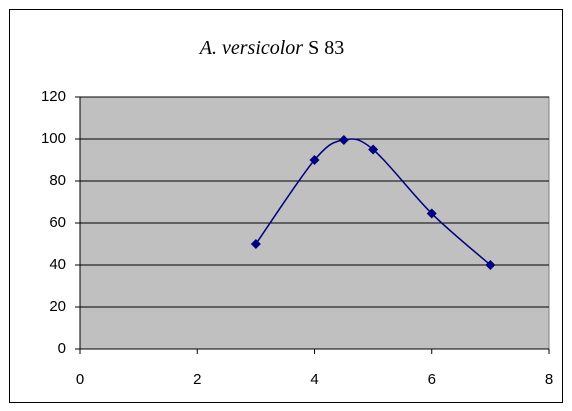 The height and width of the screenshot is (411, 572). What do you see at coordinates (251, 48) in the screenshot?
I see `title-italic: A. versicolor` at bounding box center [251, 48].